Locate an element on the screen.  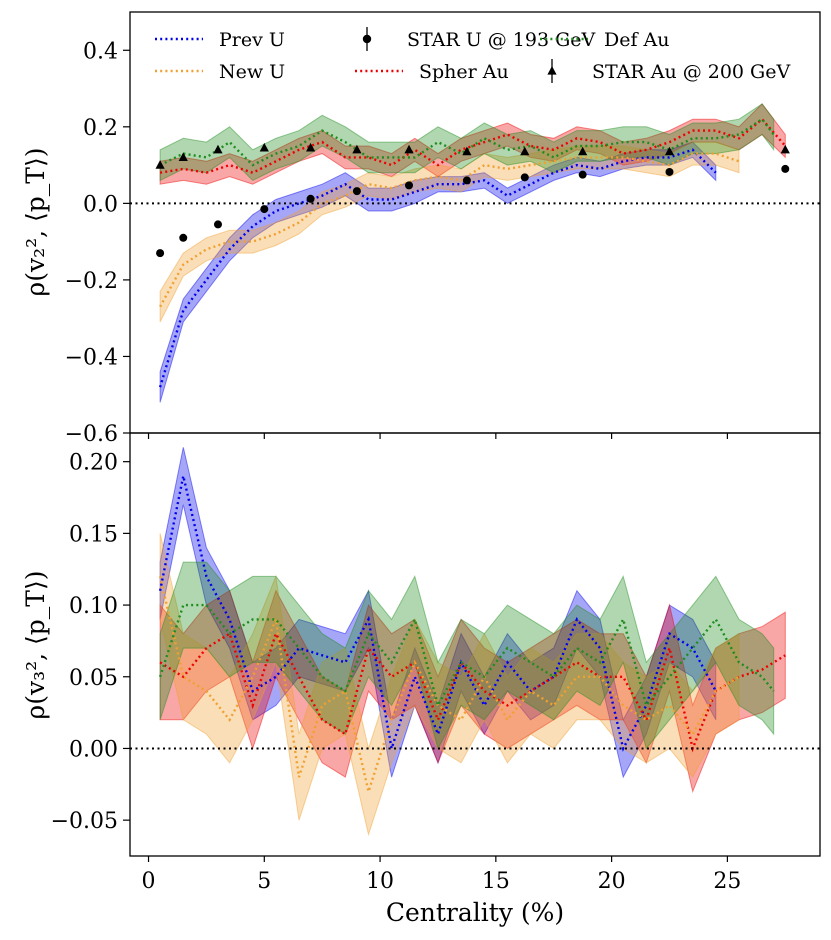
xtick-label: 25 is located at coordinates (727, 881).